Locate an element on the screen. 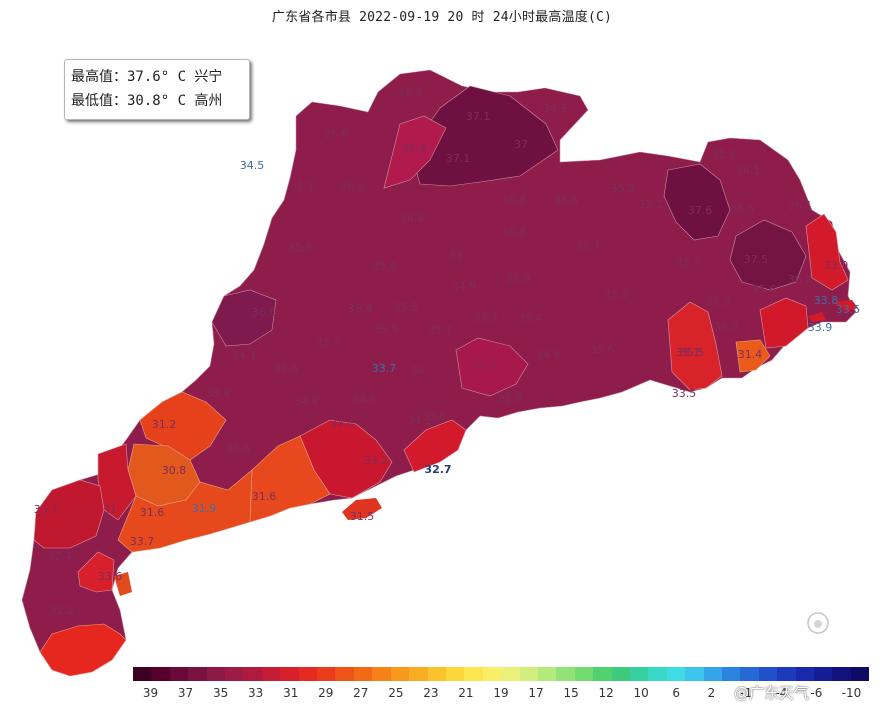 The width and height of the screenshot is (884, 713). legend-tick-label: 37 is located at coordinates (185, 693).